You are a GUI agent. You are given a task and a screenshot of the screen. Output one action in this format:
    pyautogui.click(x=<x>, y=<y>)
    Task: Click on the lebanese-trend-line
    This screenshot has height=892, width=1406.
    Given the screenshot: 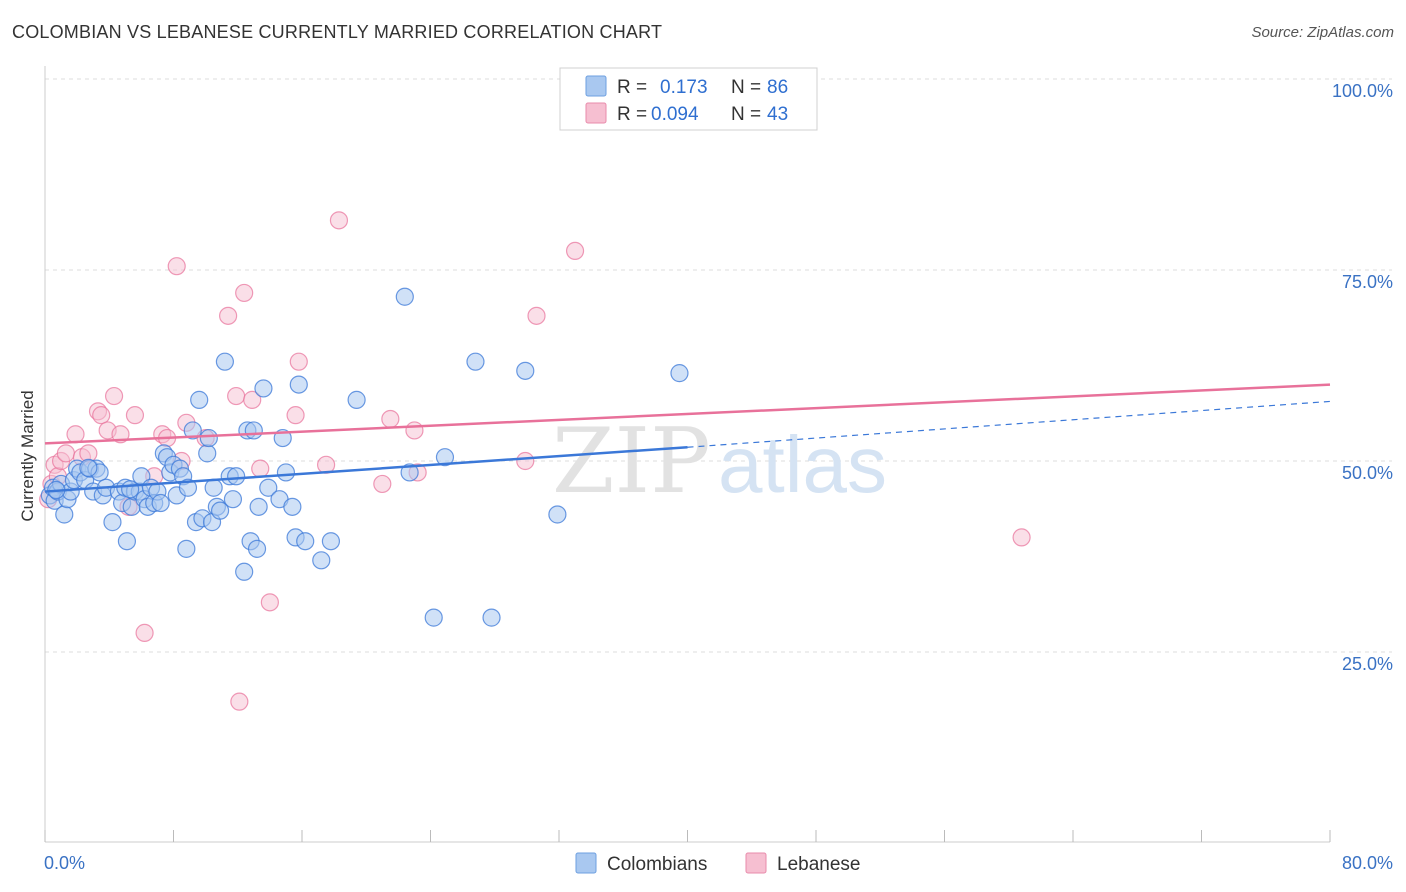 What is the action you would take?
    pyautogui.click(x=687, y=414)
    